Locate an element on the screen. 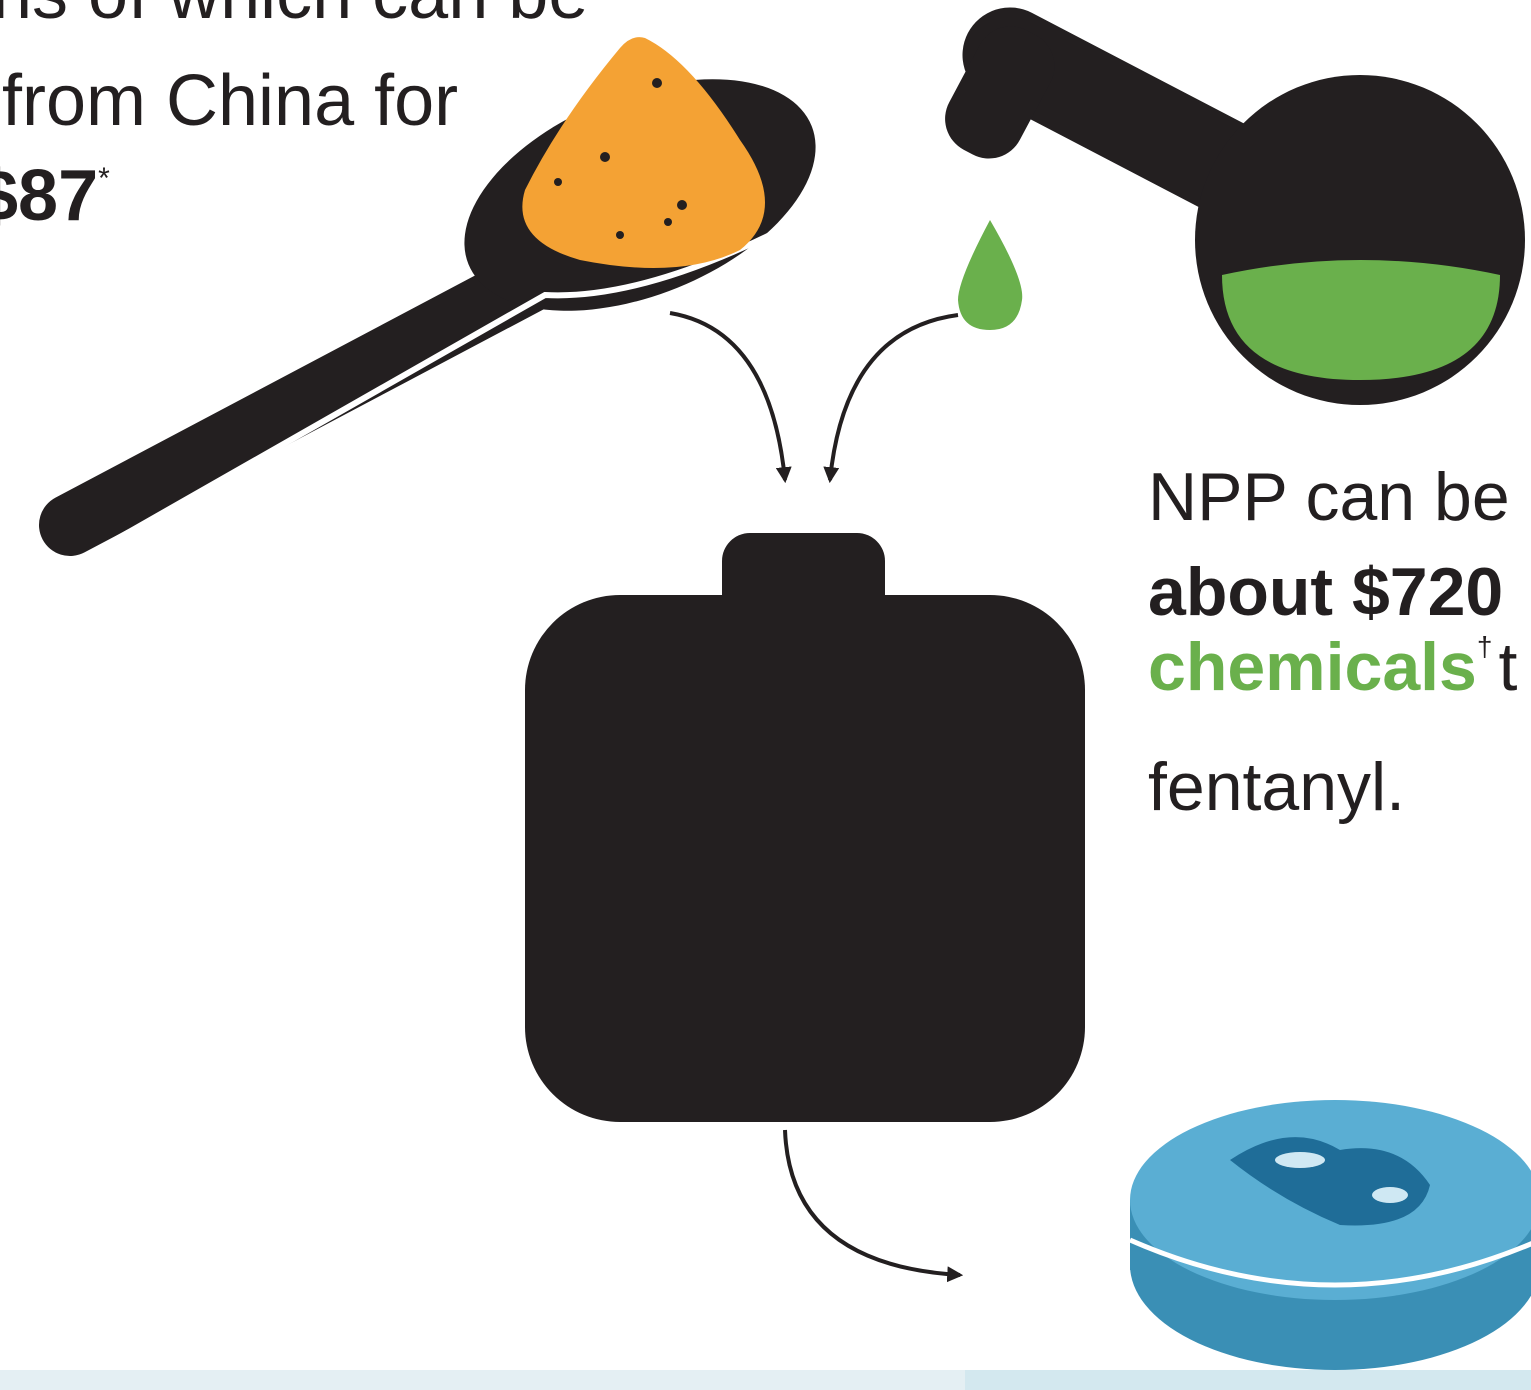 This screenshot has width=1531, height=1390. right-line-4: fentanyl. is located at coordinates (1276, 787).